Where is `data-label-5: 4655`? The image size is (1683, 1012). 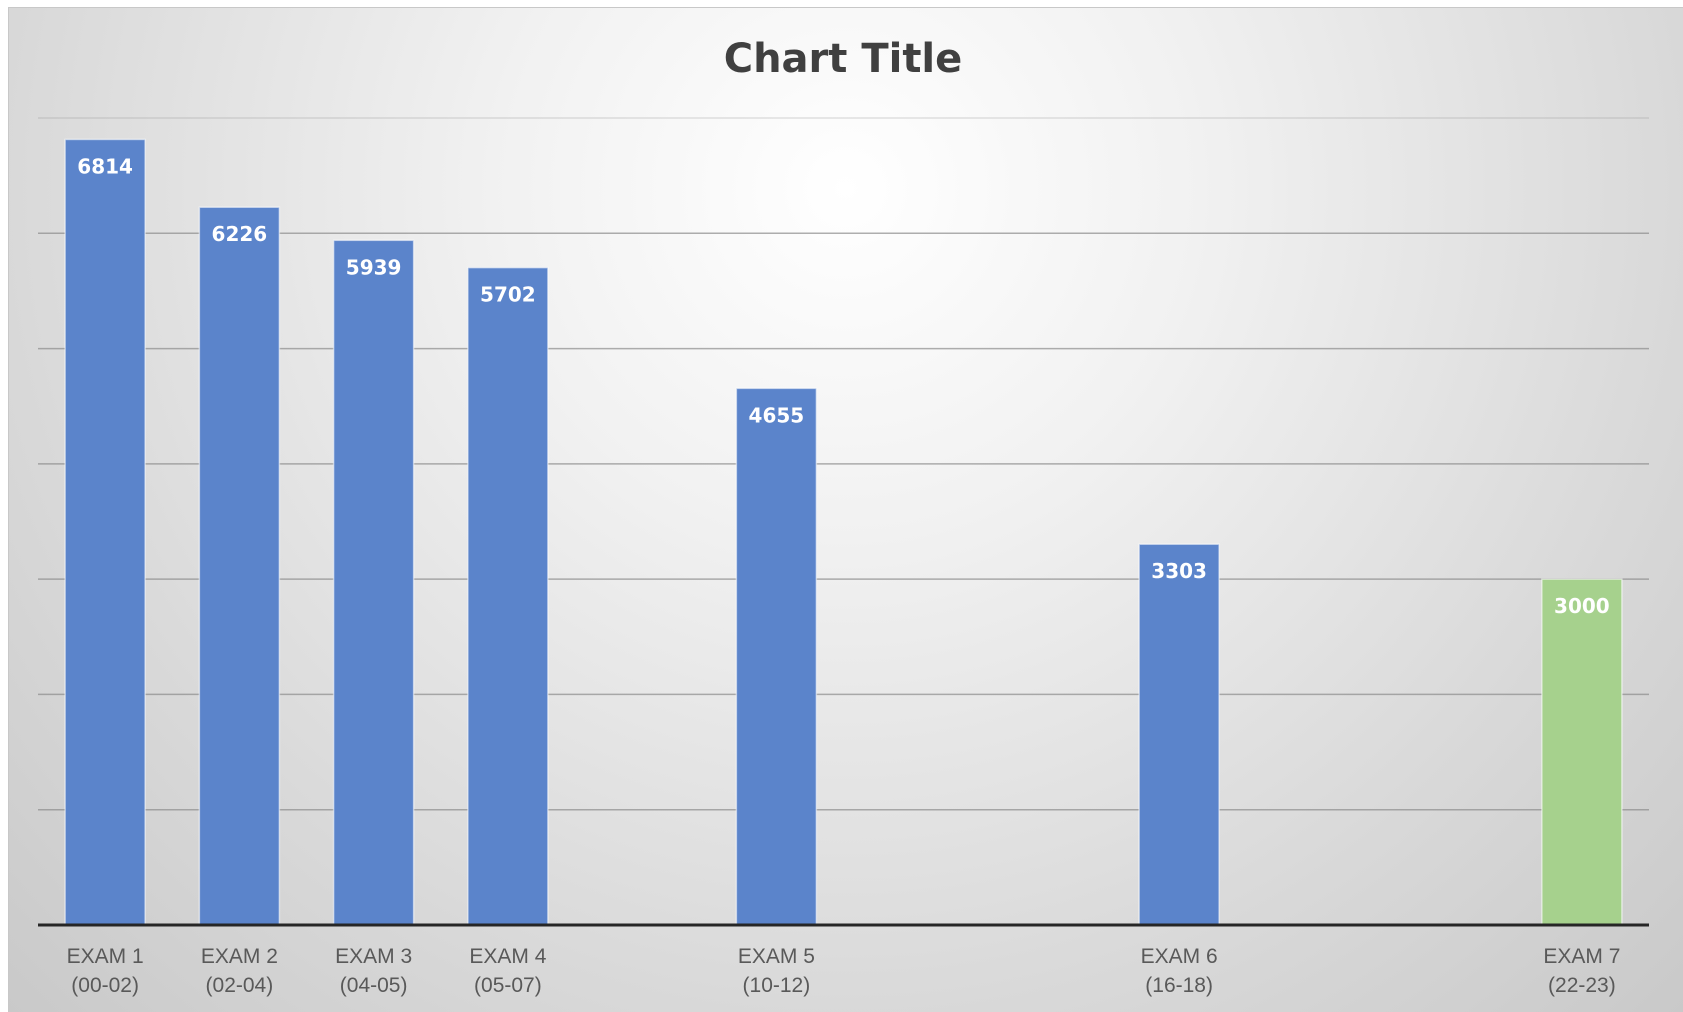
data-label-5: 4655 is located at coordinates (777, 415).